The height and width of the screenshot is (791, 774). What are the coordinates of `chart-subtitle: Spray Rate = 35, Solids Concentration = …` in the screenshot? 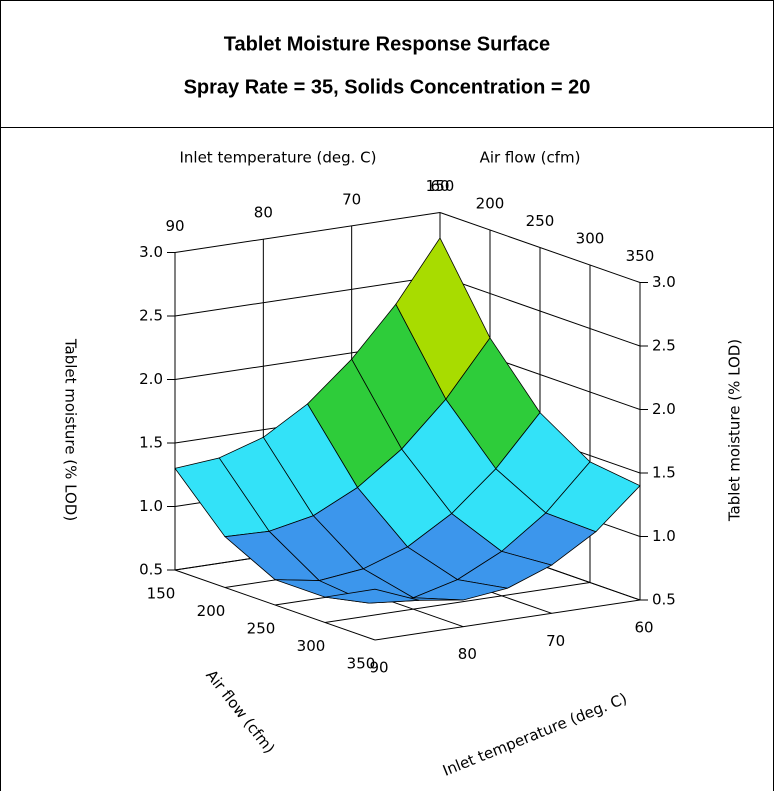 It's located at (387, 87).